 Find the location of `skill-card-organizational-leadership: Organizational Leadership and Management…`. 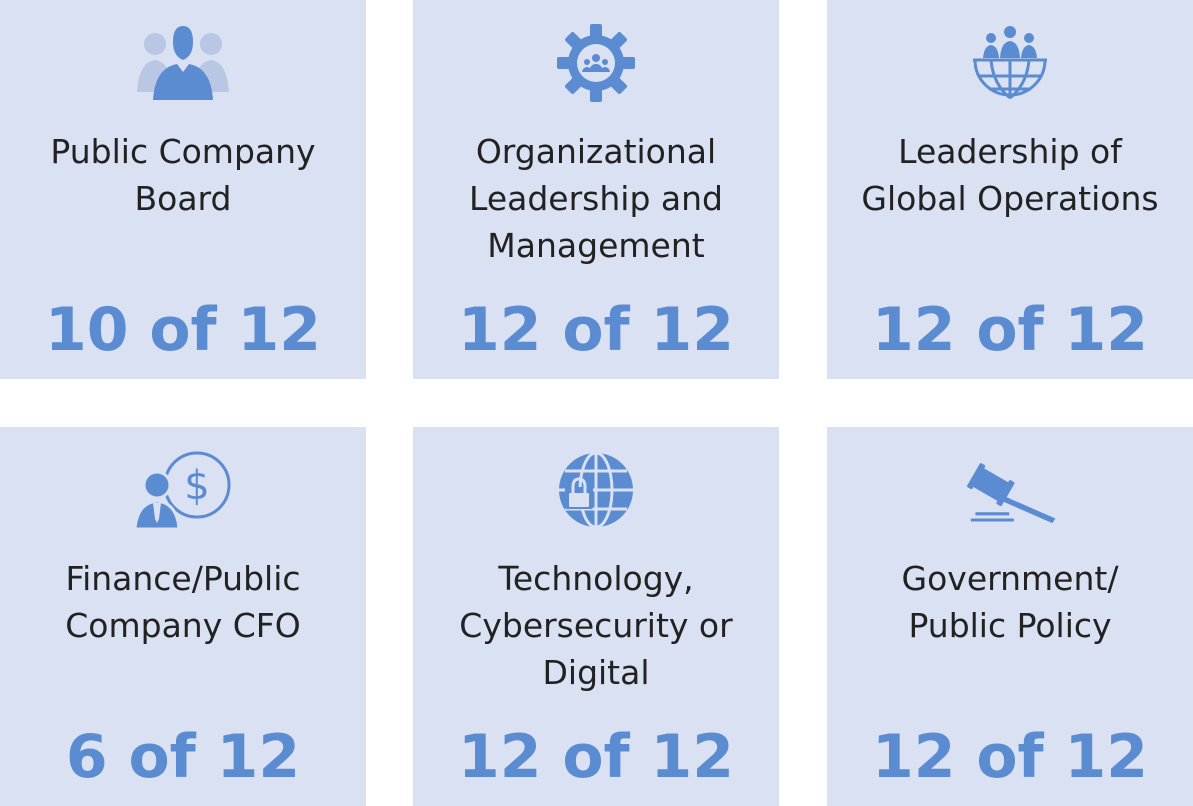

skill-card-organizational-leadership: Organizational Leadership and Management… is located at coordinates (596, 189).